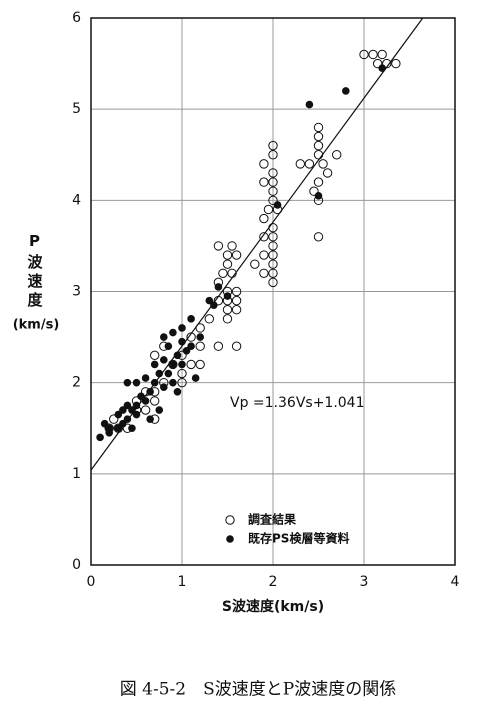  What do you see at coordinates (76, 474) in the screenshot?
I see `y-tick-label: 1` at bounding box center [76, 474].